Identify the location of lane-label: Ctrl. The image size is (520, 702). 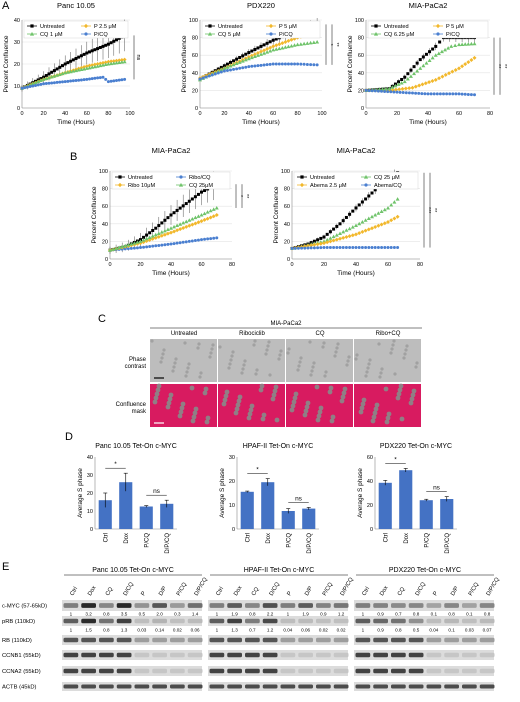
(220, 591).